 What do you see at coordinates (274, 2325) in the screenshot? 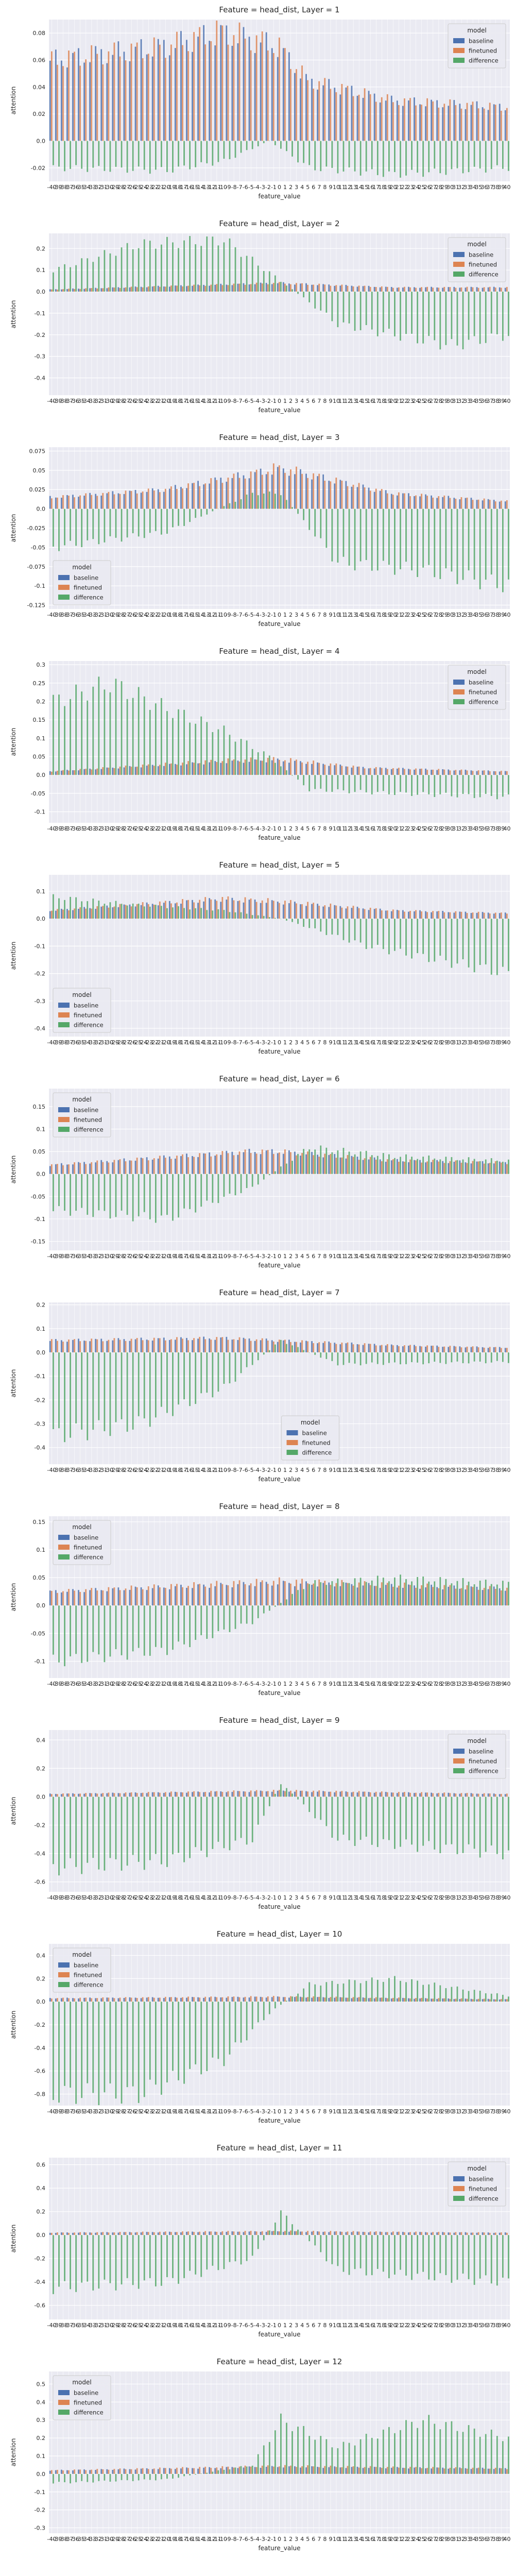
I see `x-tick-label: -1` at bounding box center [274, 2325].